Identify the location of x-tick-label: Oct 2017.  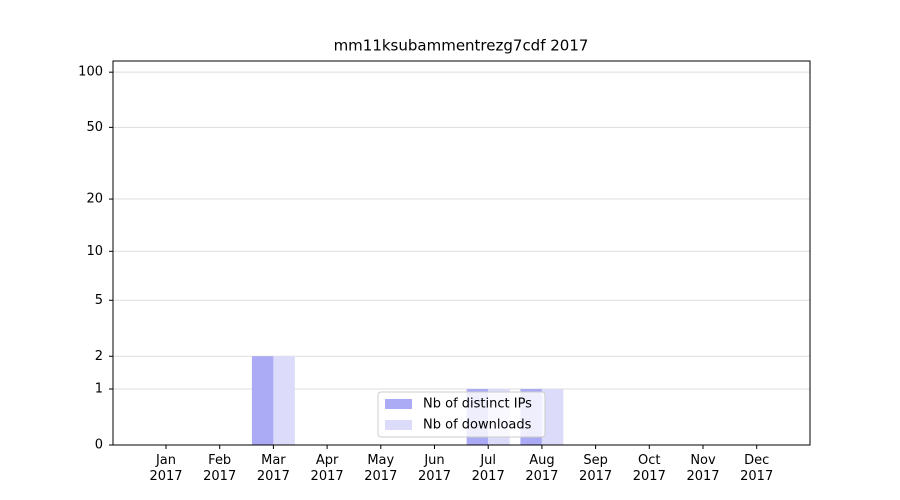
(649, 468).